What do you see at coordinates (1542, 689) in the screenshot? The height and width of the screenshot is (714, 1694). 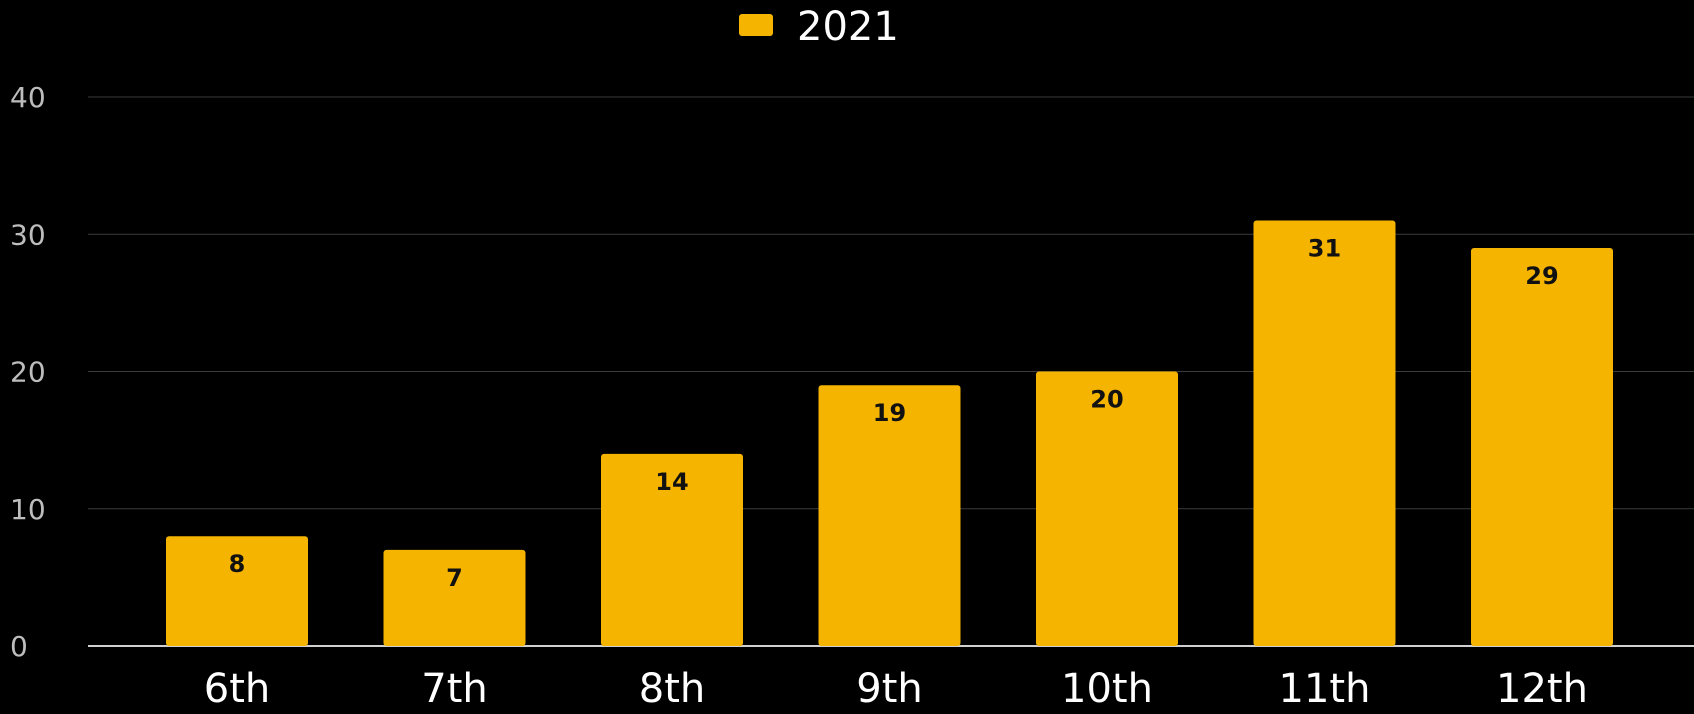 I see `x-tick-label-12th: 12th` at bounding box center [1542, 689].